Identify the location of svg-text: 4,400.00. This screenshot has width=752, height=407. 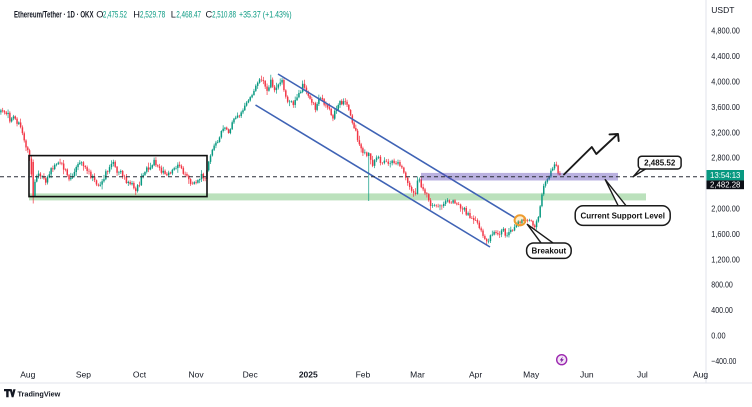
(725, 56).